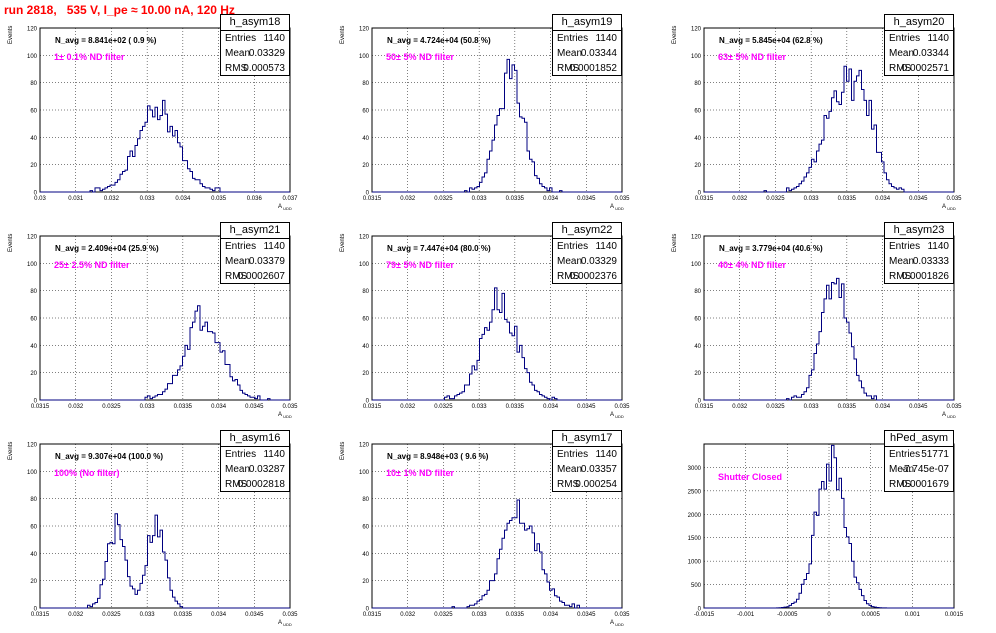  Describe the element at coordinates (919, 23) in the screenshot. I see `stats-title: h_asym20` at that location.